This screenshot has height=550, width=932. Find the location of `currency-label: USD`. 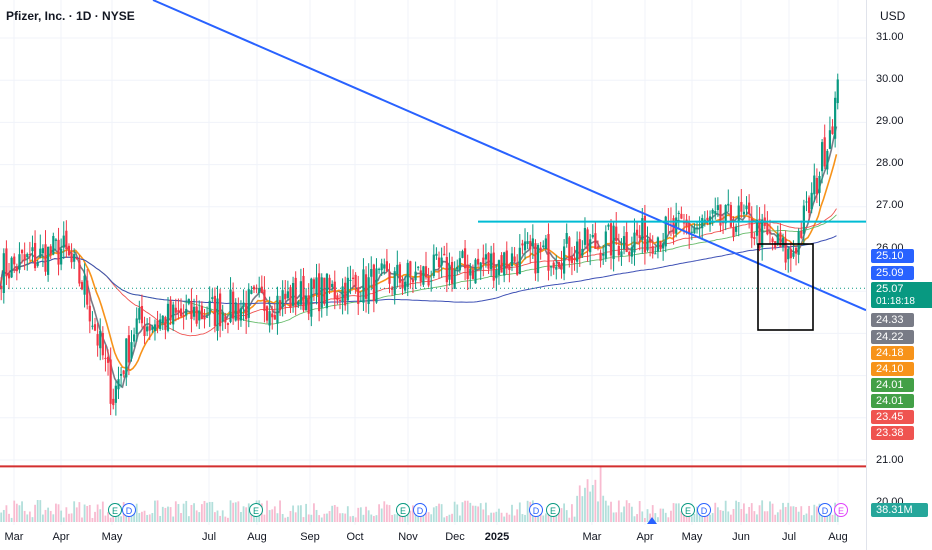

currency-label: USD is located at coordinates (893, 16).